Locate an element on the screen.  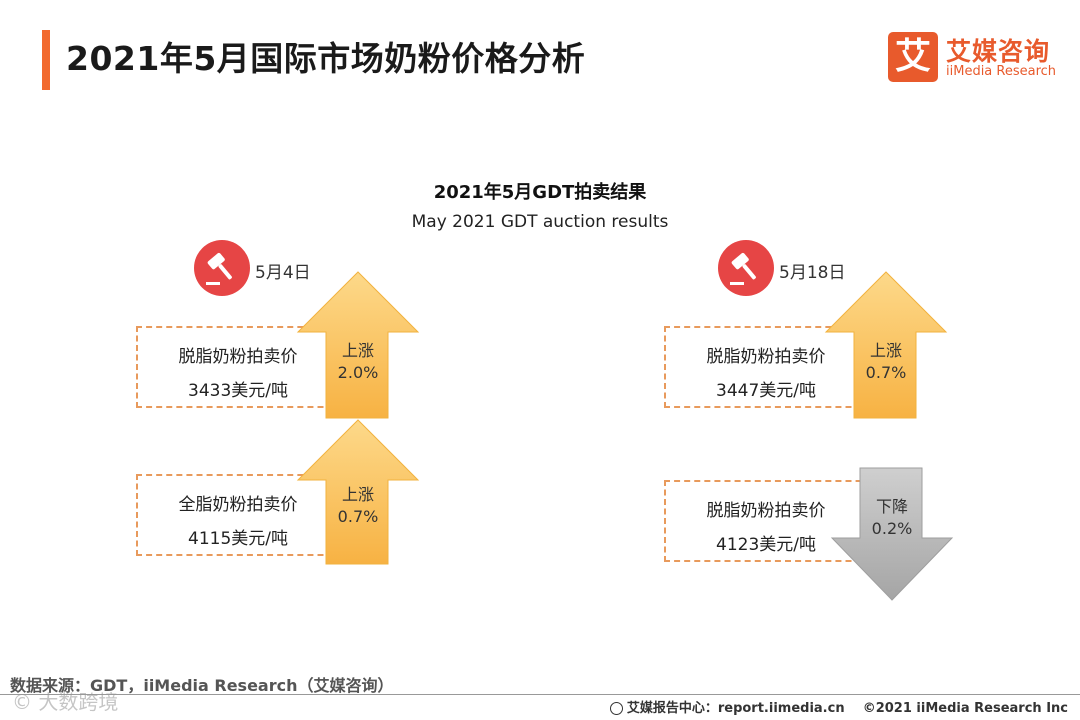
product-name: 全脂奶粉拍卖价 is located at coordinates (238, 505).